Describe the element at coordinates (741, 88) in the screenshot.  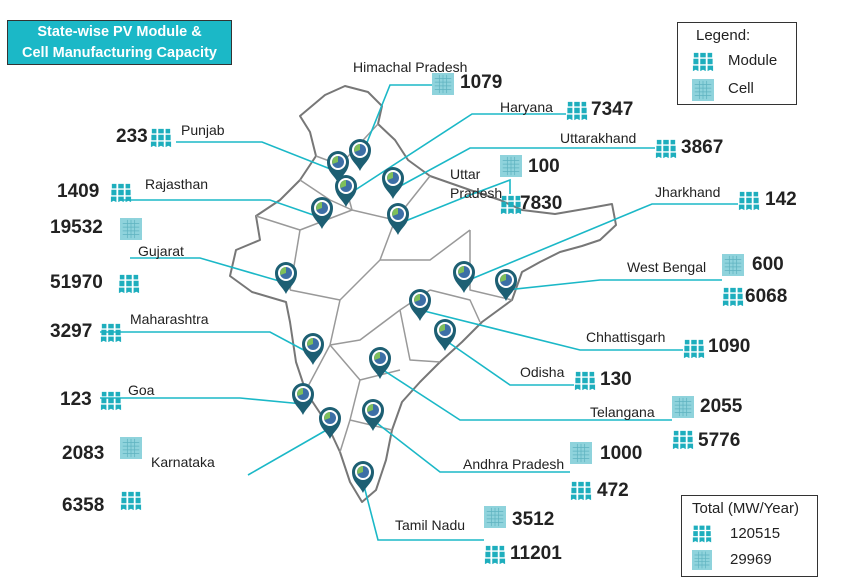
I see `legend-cell-label: Cell` at that location.